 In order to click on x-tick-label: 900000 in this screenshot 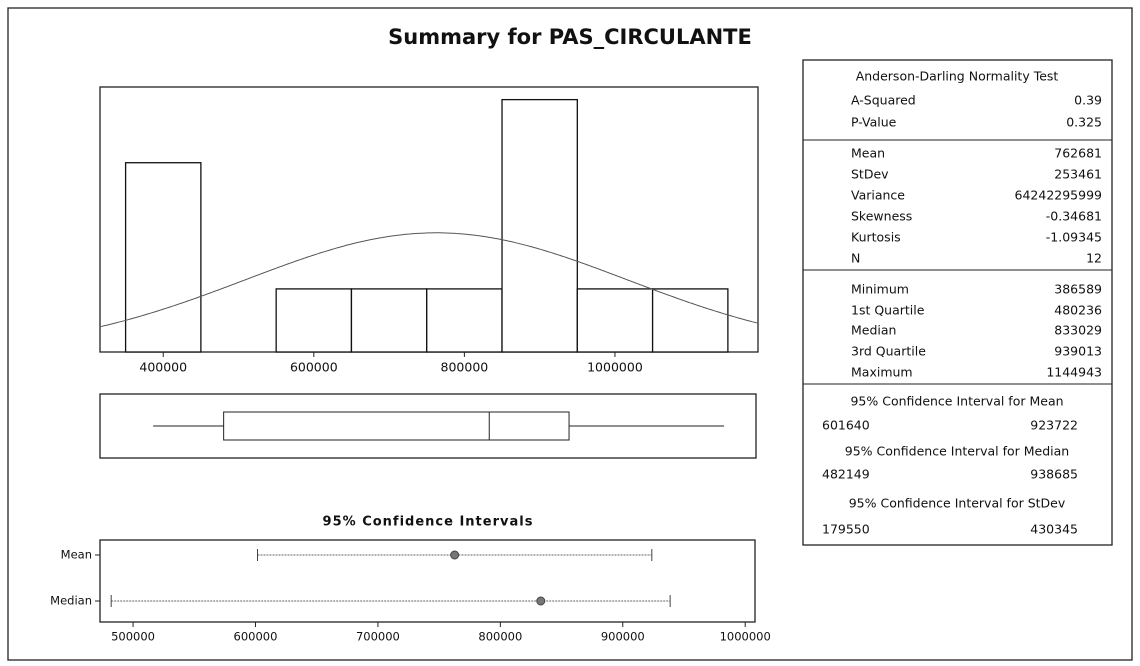, I will do `click(623, 637)`.